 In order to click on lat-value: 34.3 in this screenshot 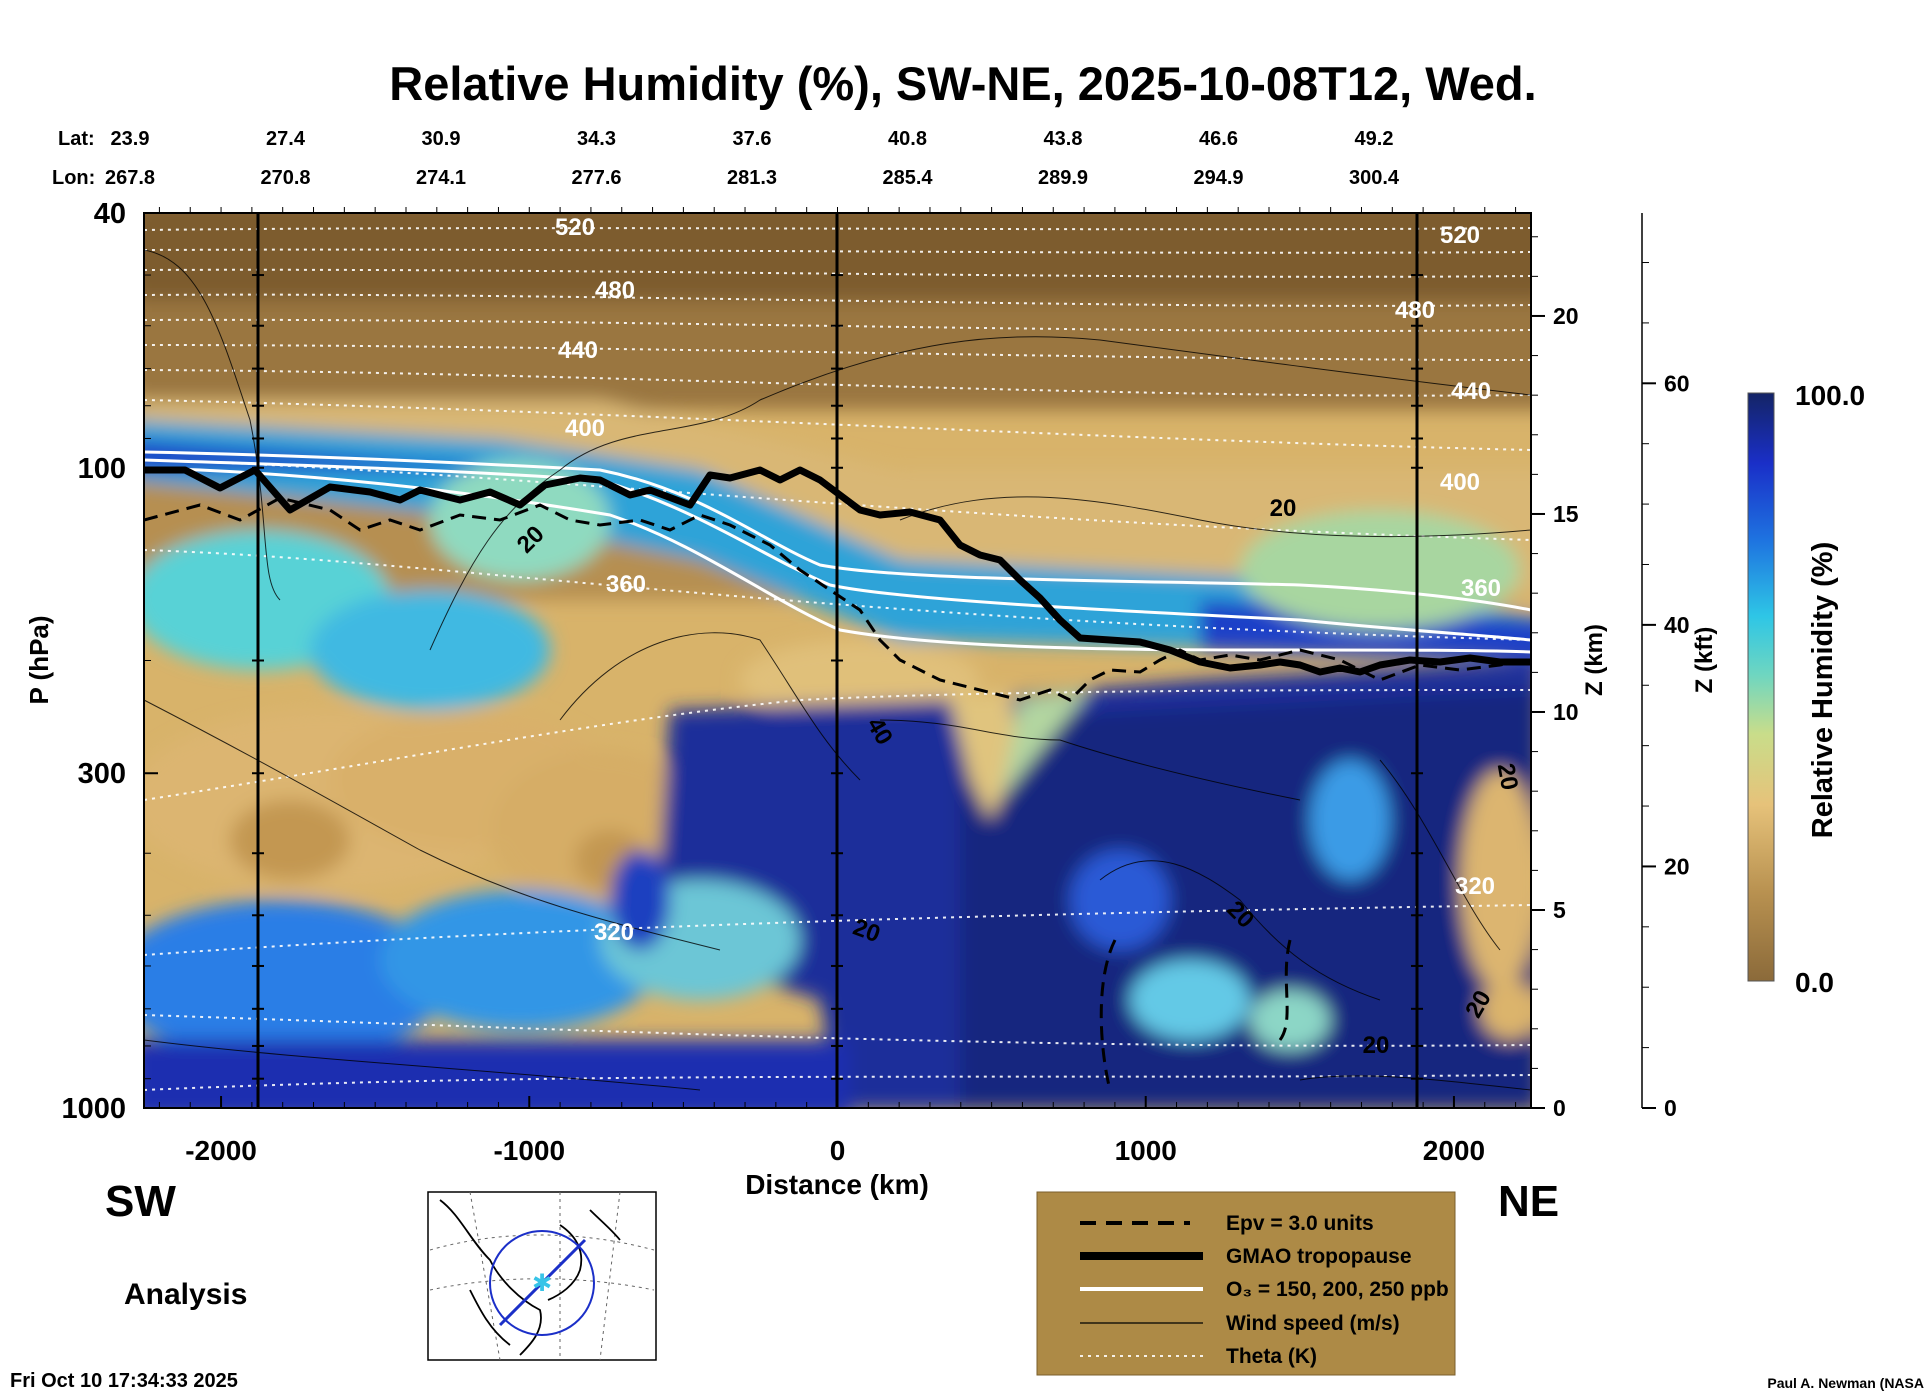, I will do `click(596, 139)`.